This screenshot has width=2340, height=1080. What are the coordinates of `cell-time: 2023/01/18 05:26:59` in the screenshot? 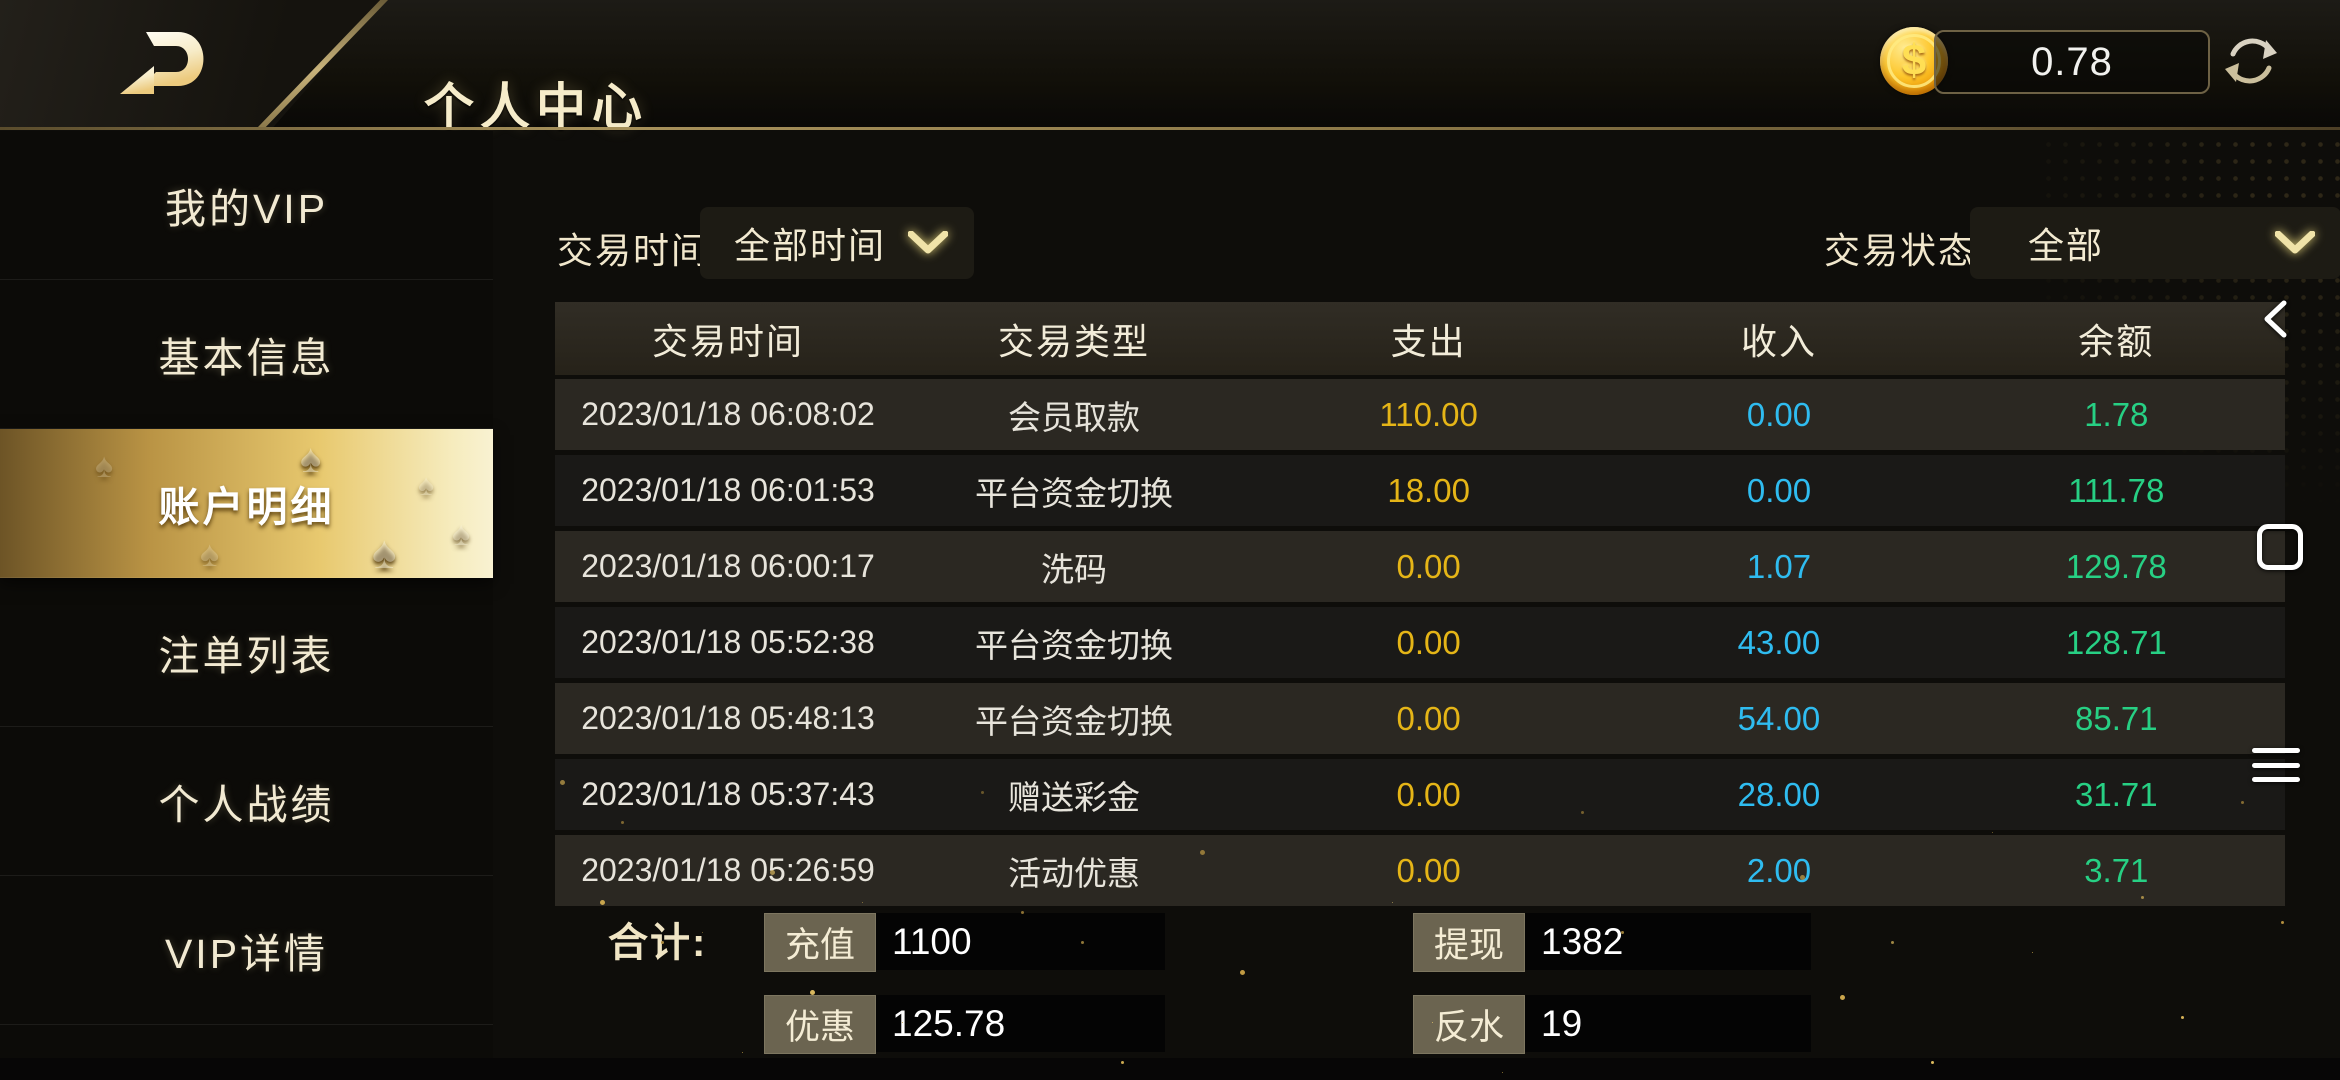 It's located at (728, 870).